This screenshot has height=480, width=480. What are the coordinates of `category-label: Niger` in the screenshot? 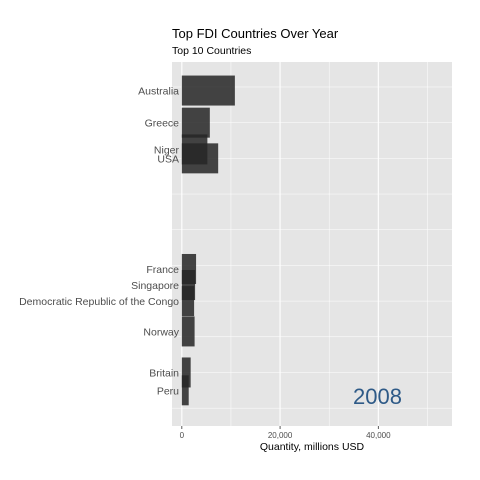 It's located at (167, 150).